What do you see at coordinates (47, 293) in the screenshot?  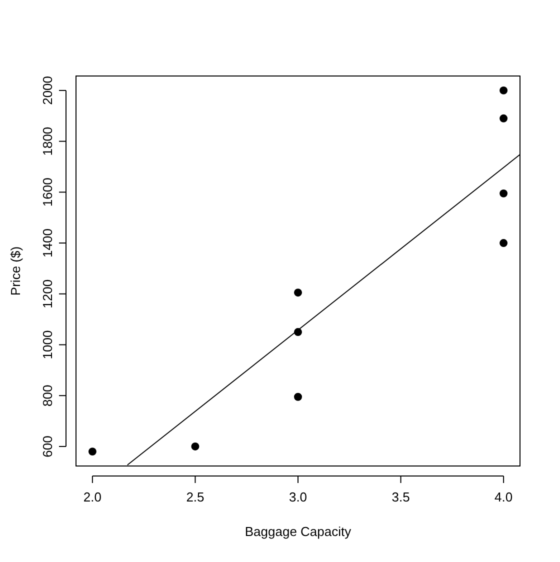 I see `y-tick-label: 1200` at bounding box center [47, 293].